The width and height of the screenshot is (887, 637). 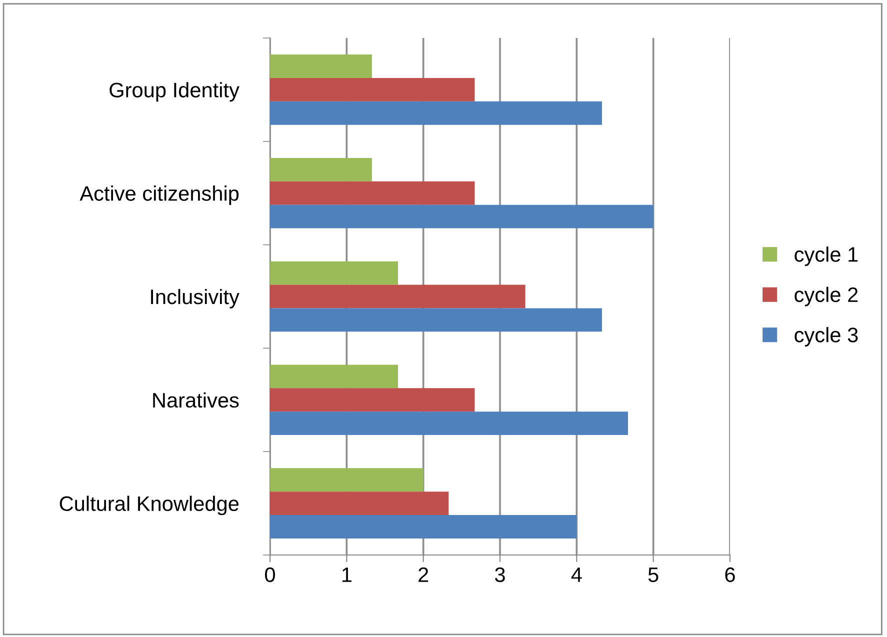 What do you see at coordinates (270, 574) in the screenshot?
I see `x-tick-label: 0` at bounding box center [270, 574].